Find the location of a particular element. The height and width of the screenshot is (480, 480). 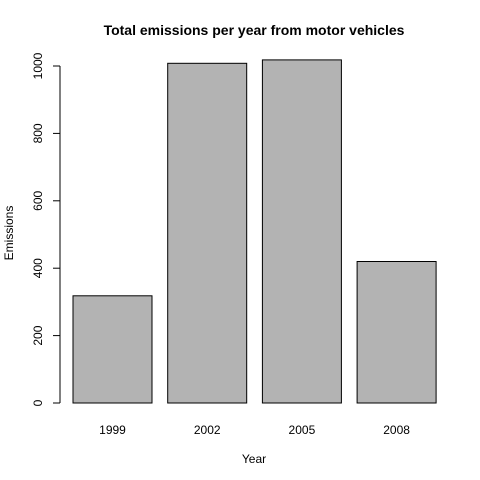

bar-2002 is located at coordinates (207, 233).